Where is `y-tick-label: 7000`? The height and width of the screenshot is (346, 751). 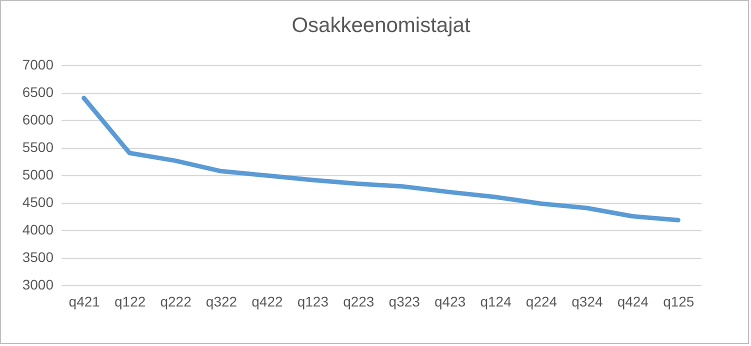
y-tick-label: 7000 is located at coordinates (38, 64).